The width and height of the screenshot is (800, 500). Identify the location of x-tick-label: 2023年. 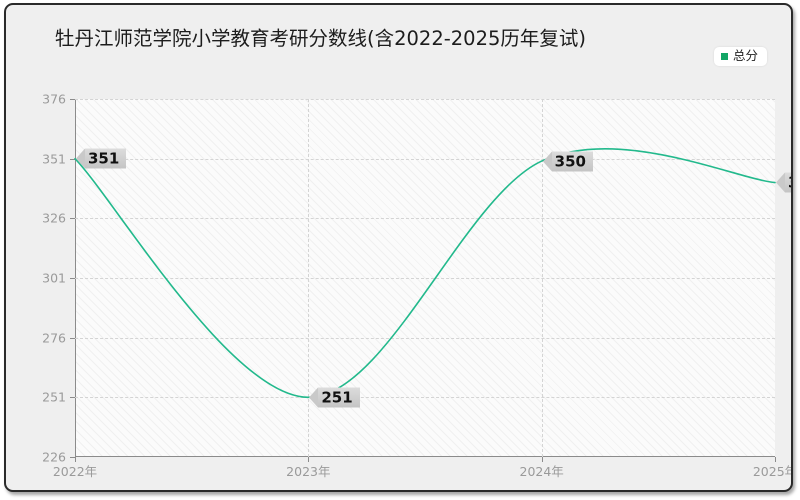
(308, 471).